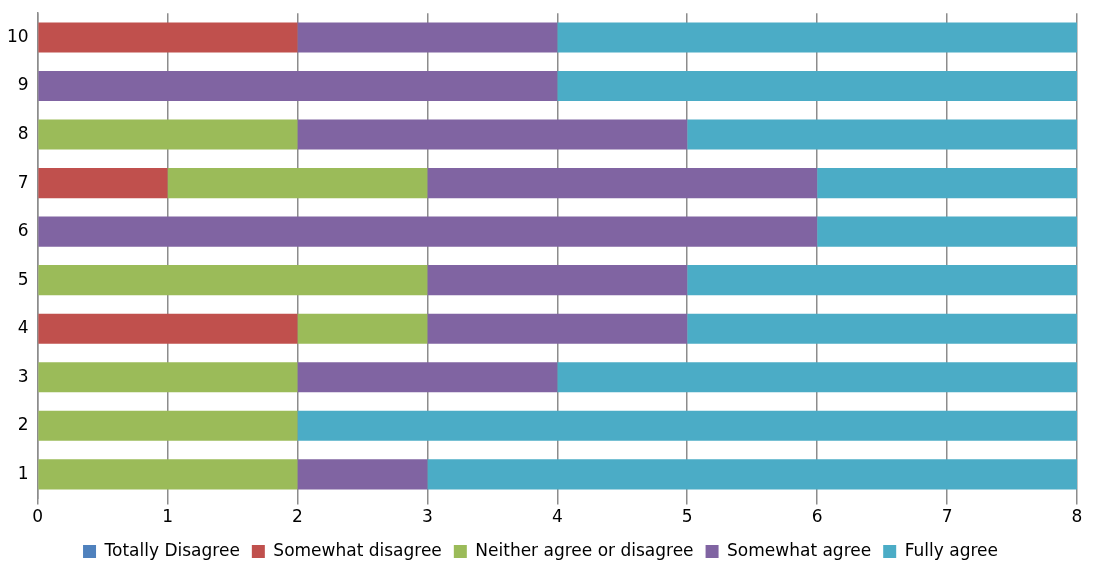 This screenshot has height=570, width=1107. What do you see at coordinates (23, 132) in the screenshot?
I see `y-tick-label: 8` at bounding box center [23, 132].